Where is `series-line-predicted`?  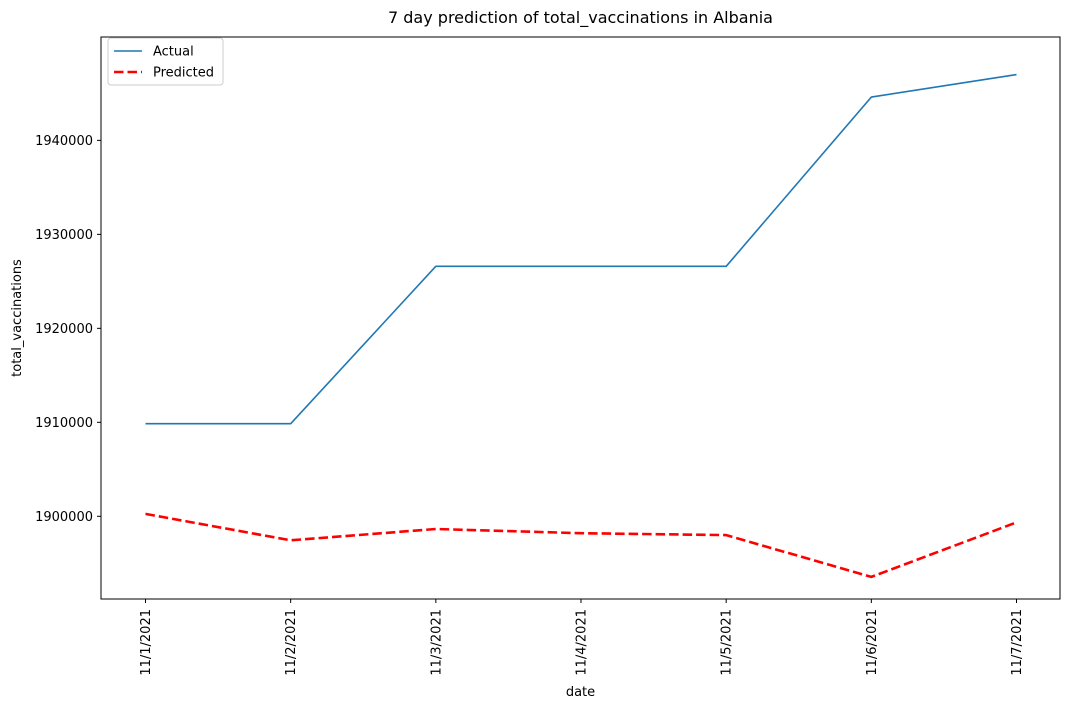 series-line-predicted is located at coordinates (581, 545).